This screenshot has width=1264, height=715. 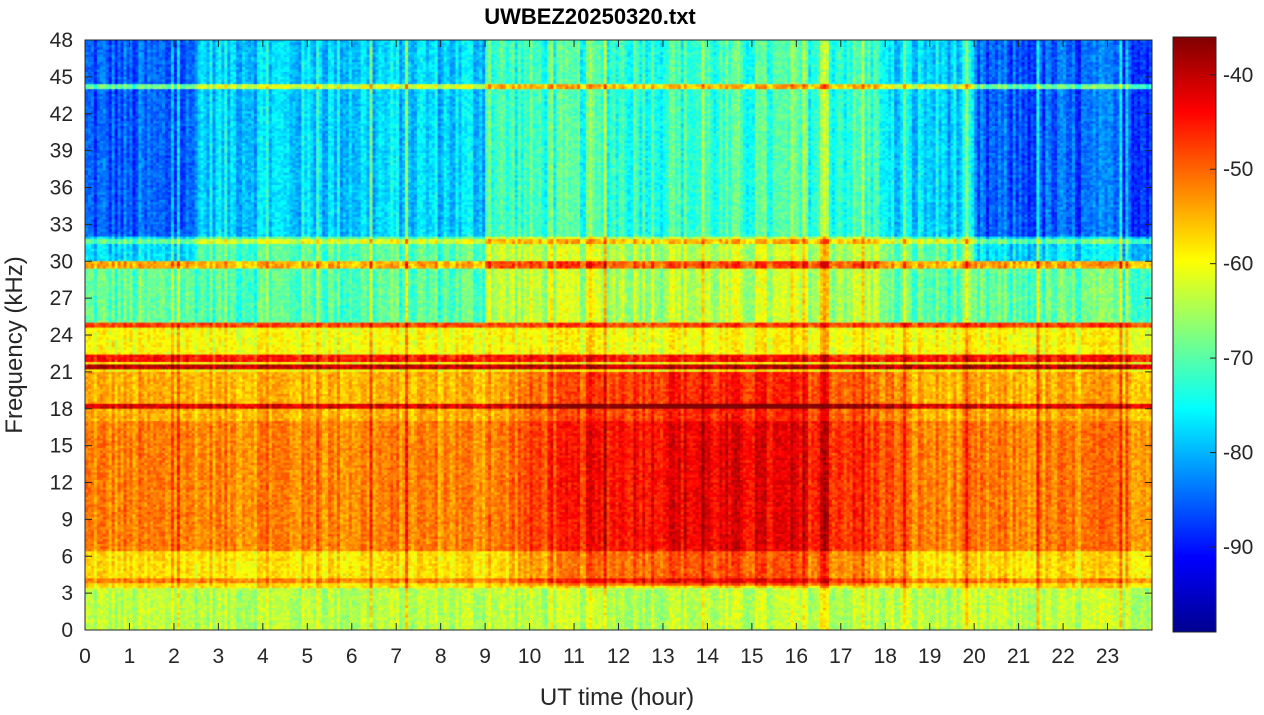 I want to click on y-tick-label: 21, so click(x=61, y=372).